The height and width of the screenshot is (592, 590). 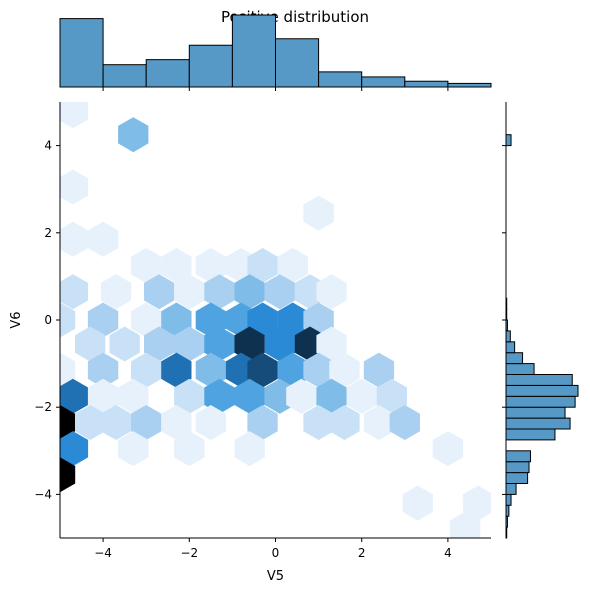 What do you see at coordinates (48, 320) in the screenshot?
I see `y-tick-label: 0` at bounding box center [48, 320].